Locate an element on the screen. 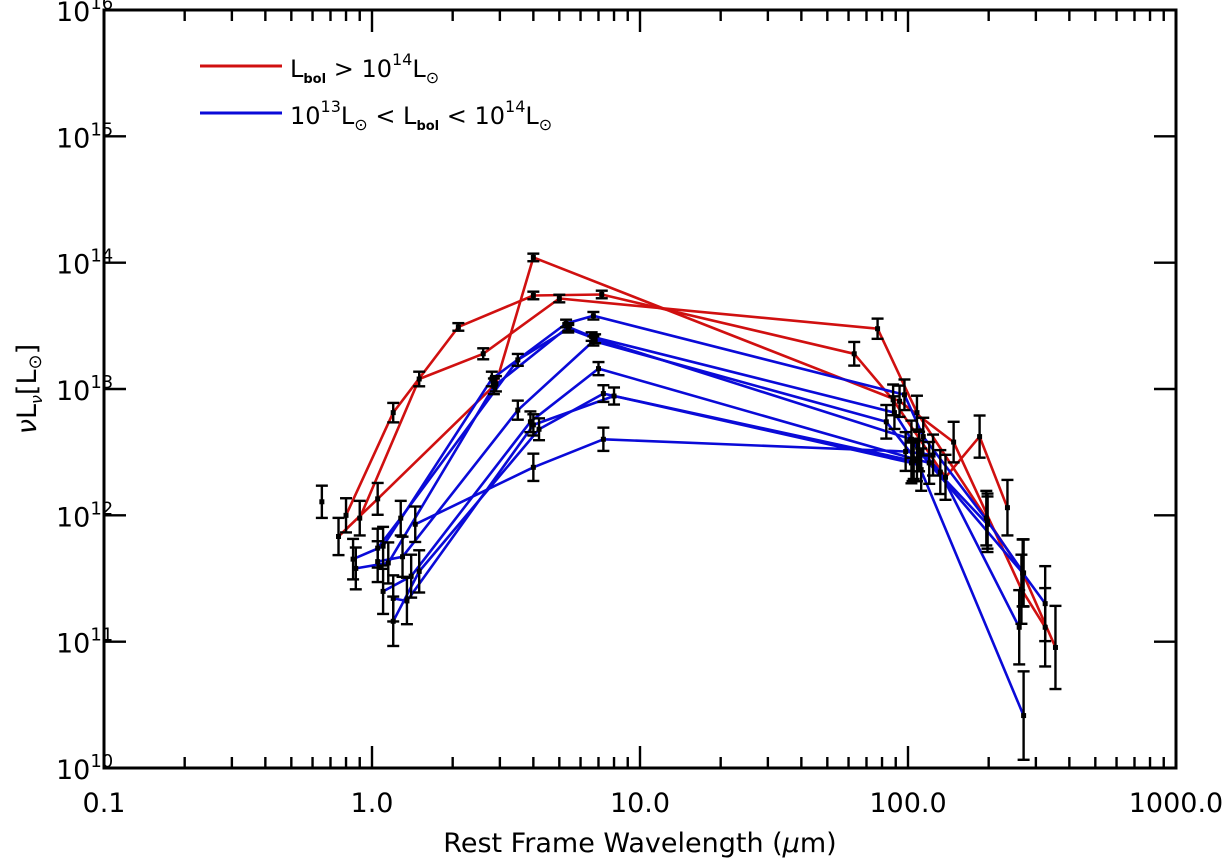 This screenshot has width=1232, height=864. y-tick-label-6: 1016 is located at coordinates (84, 14).